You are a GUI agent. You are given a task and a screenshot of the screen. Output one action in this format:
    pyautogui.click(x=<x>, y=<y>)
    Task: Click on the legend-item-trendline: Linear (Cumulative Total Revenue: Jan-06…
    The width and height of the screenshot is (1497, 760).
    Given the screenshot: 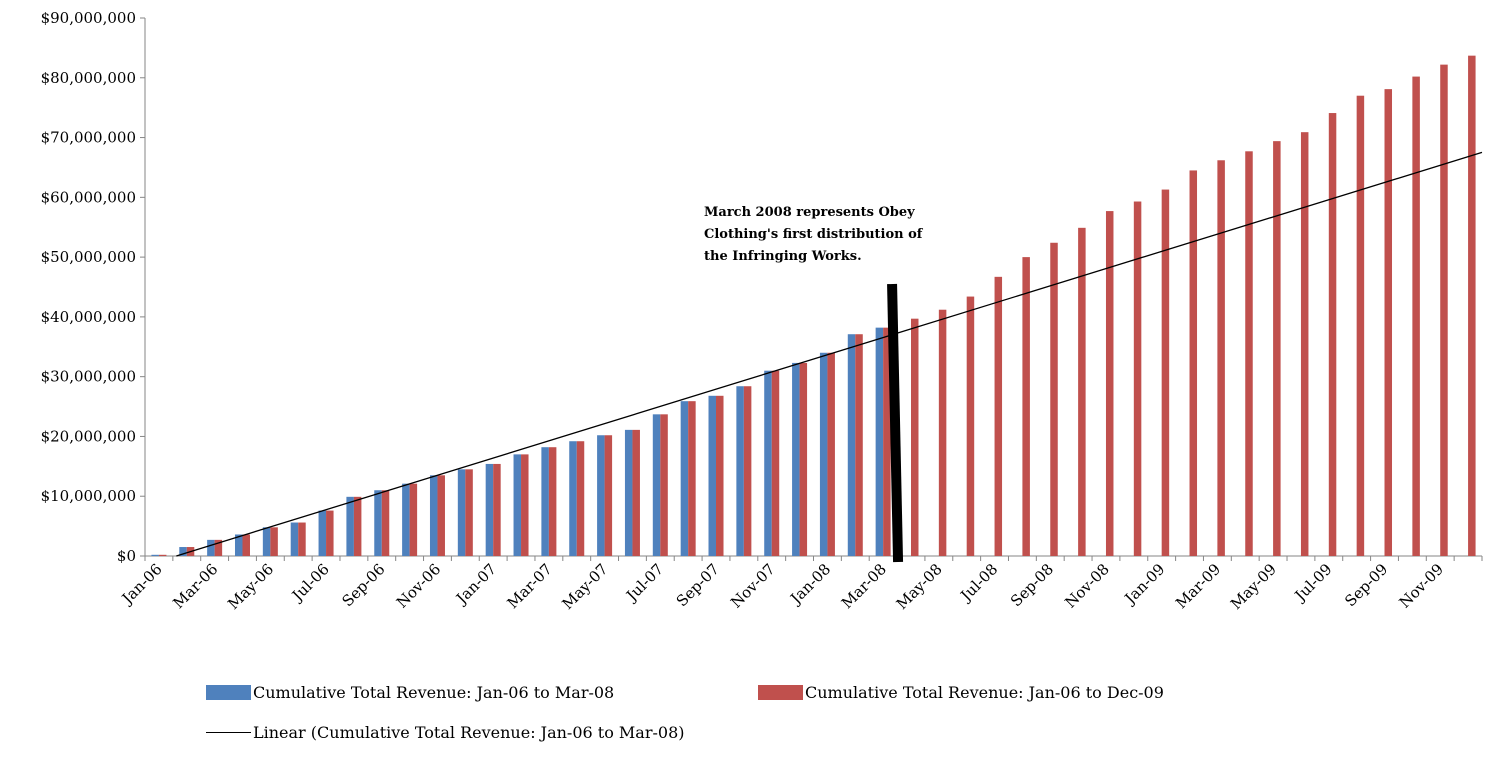 What is the action you would take?
    pyautogui.click(x=445, y=732)
    